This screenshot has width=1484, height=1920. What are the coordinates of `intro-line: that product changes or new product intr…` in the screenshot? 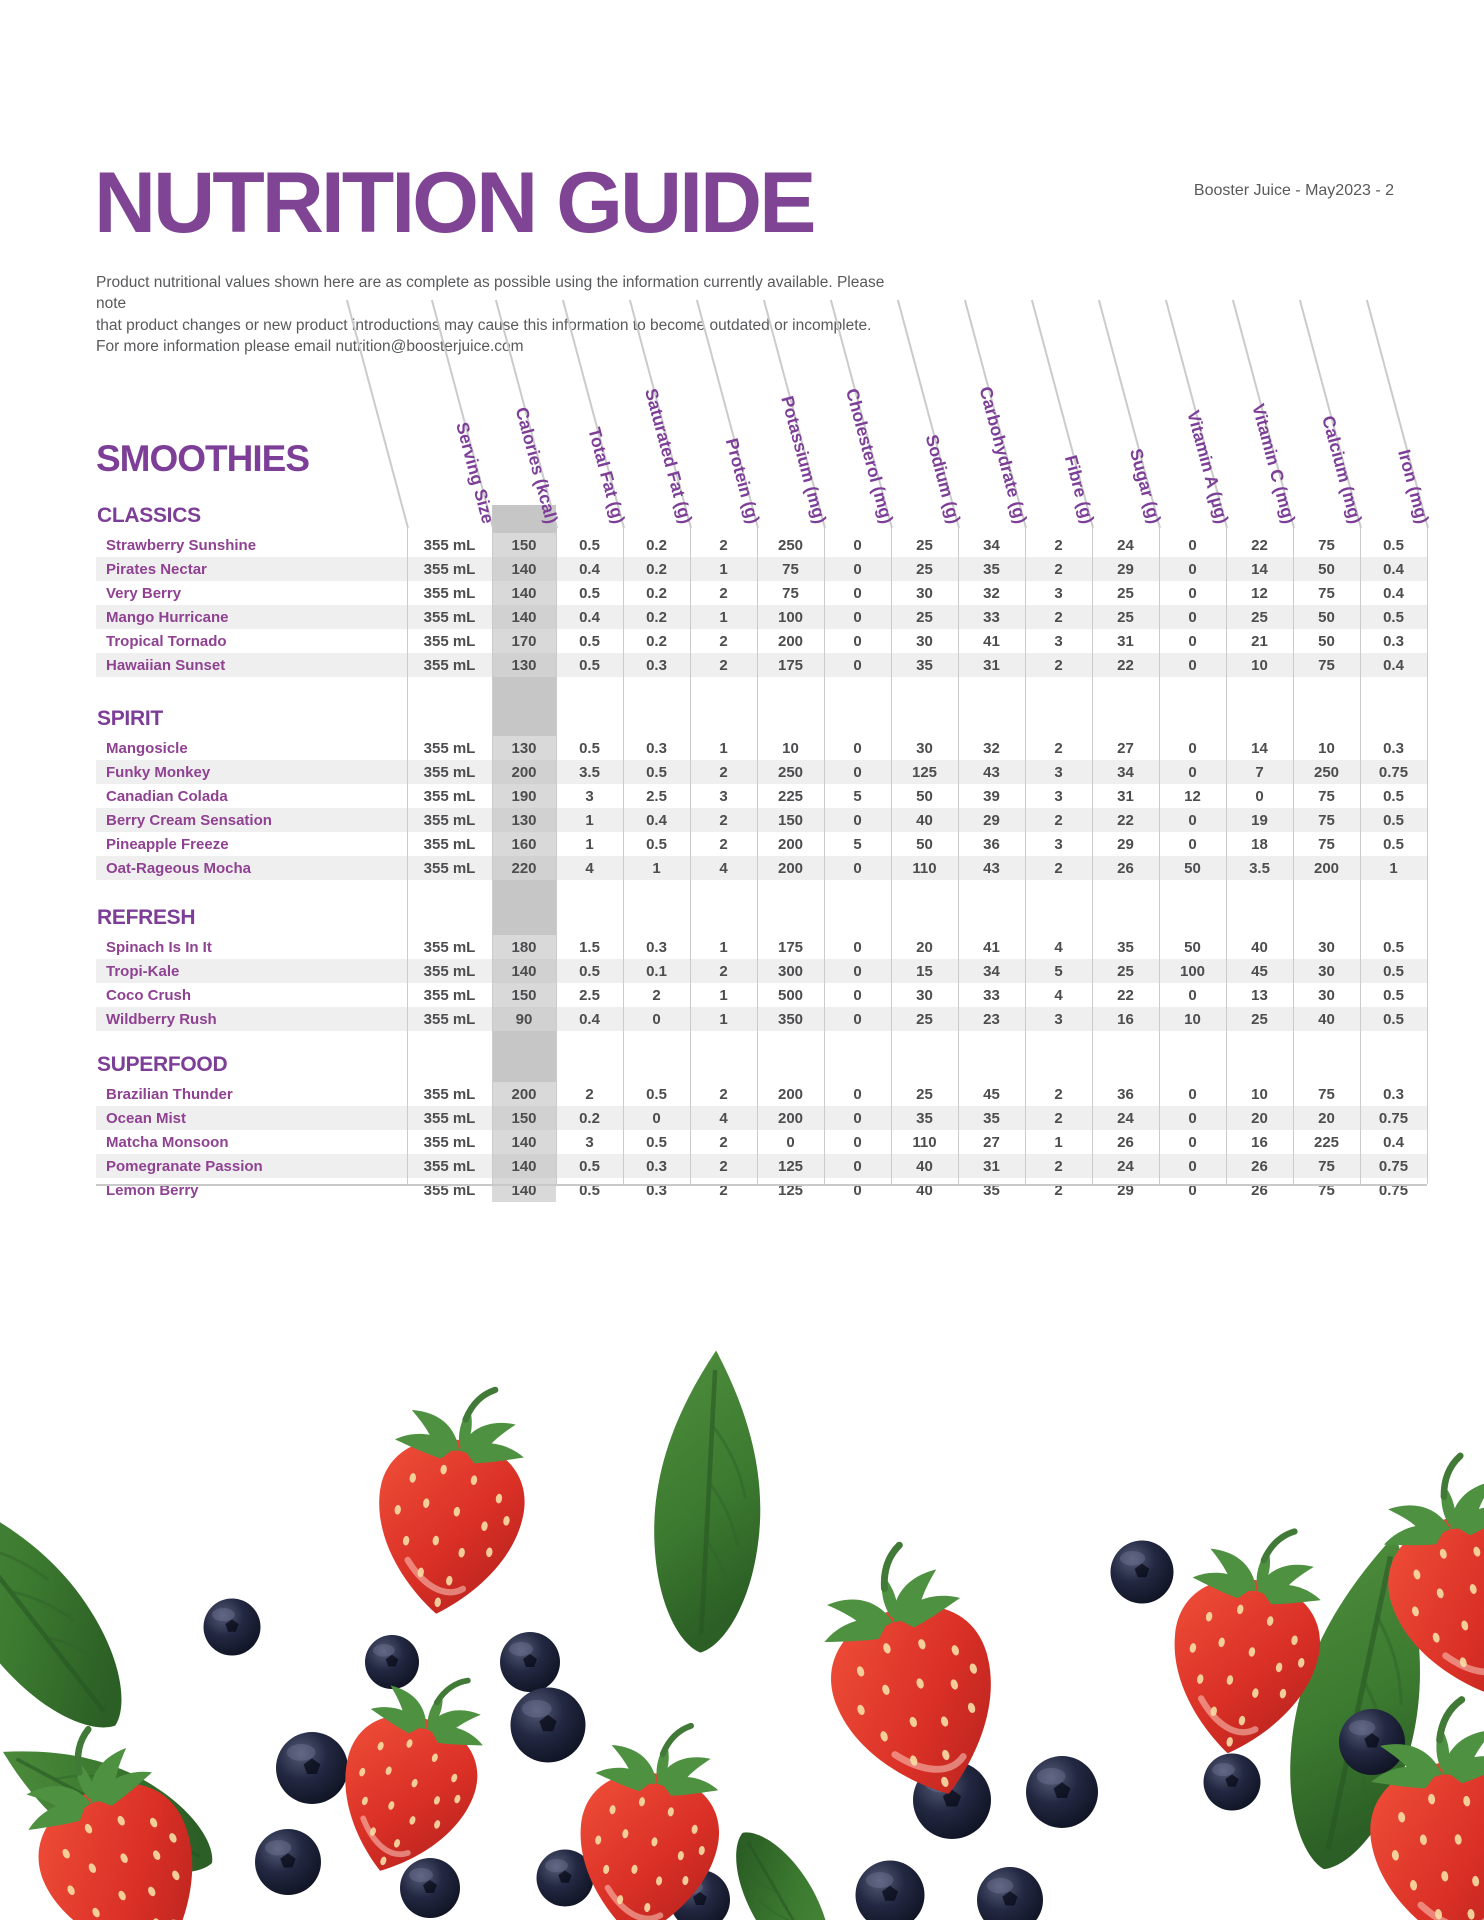 It's located at (484, 325).